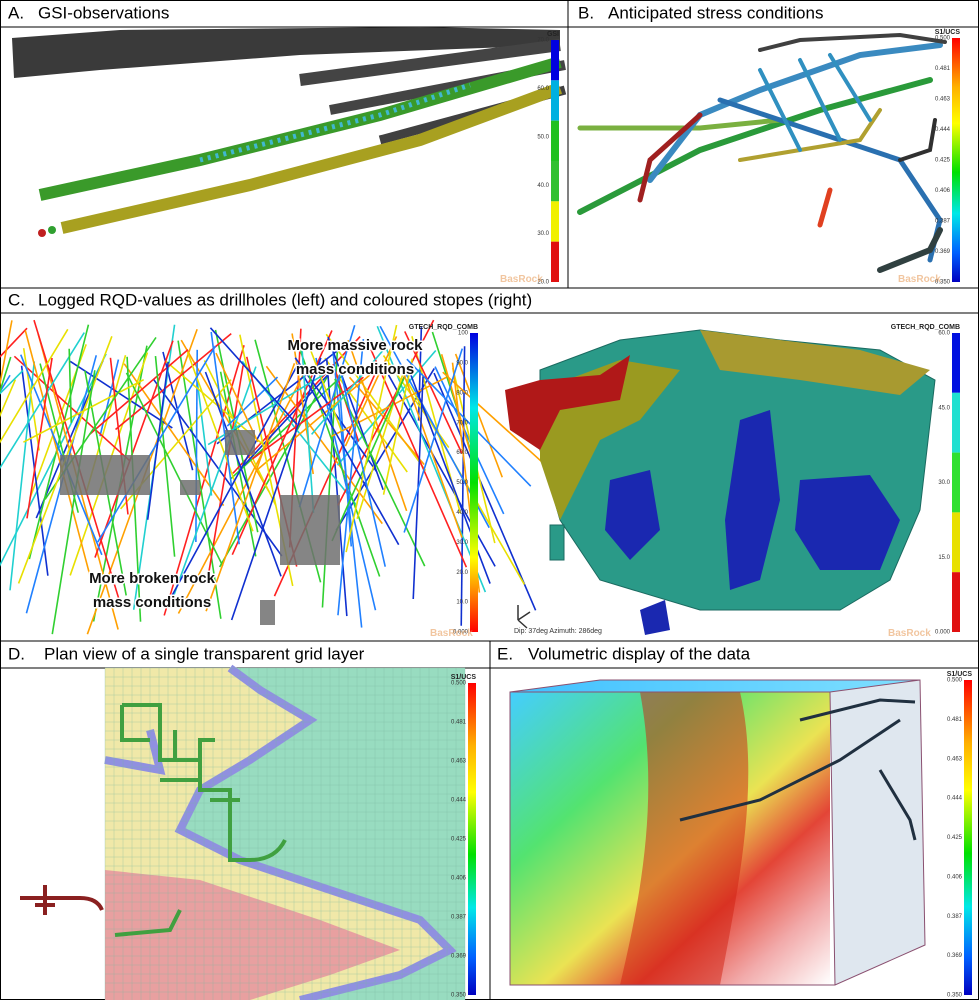 The height and width of the screenshot is (1000, 979). What do you see at coordinates (717, 832) in the screenshot?
I see `volume` at bounding box center [717, 832].